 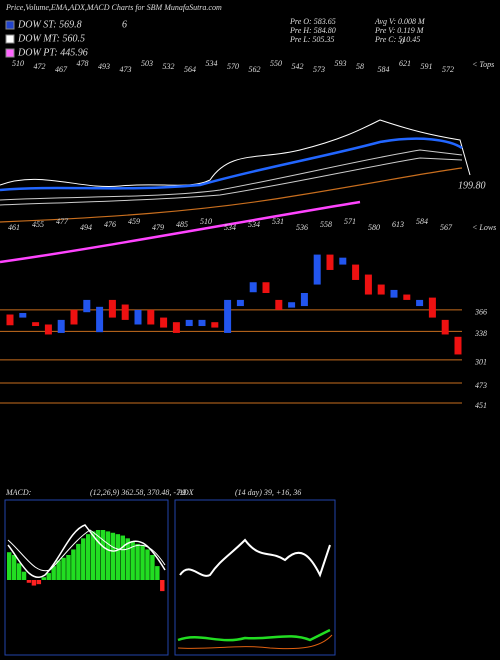 I want to click on low-label: 510, so click(x=206, y=221).